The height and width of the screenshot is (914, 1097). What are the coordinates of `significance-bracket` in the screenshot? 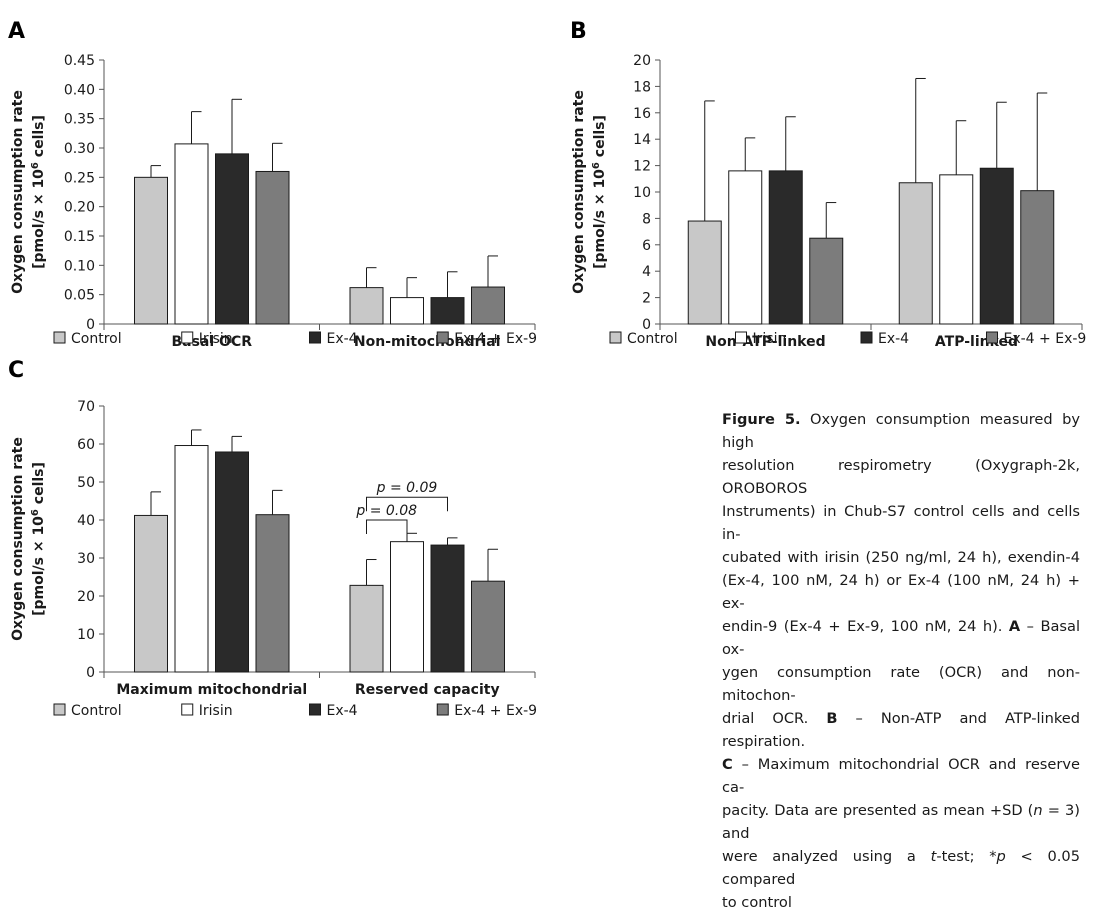 It's located at (407, 504).